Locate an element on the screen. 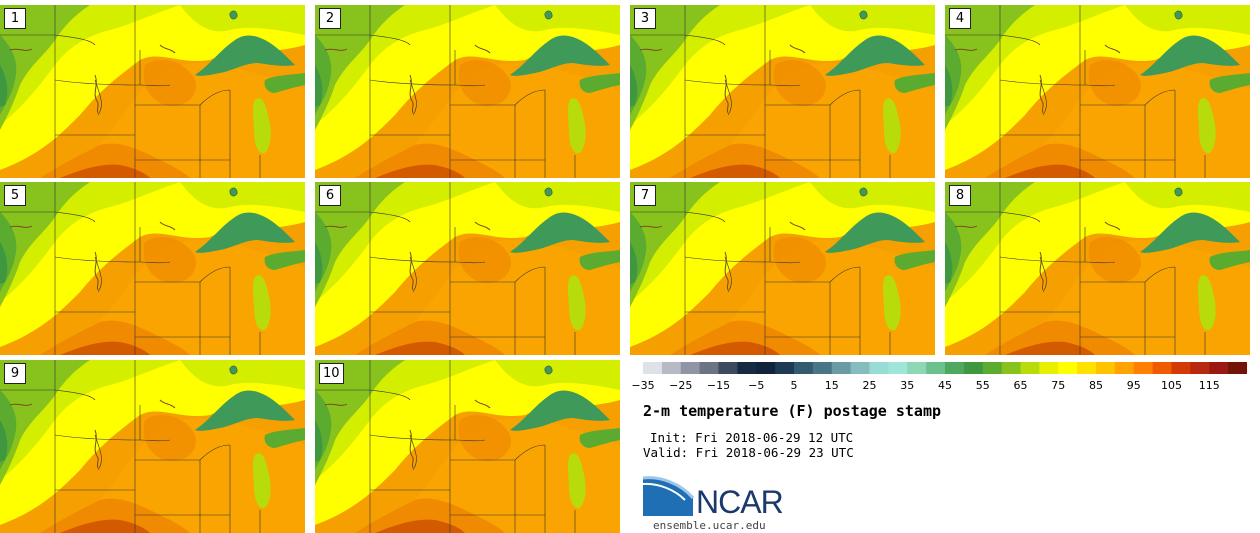 Image resolution: width=1260 pixels, height=533 pixels. colorbar-tick-label: −35 is located at coordinates (643, 385).